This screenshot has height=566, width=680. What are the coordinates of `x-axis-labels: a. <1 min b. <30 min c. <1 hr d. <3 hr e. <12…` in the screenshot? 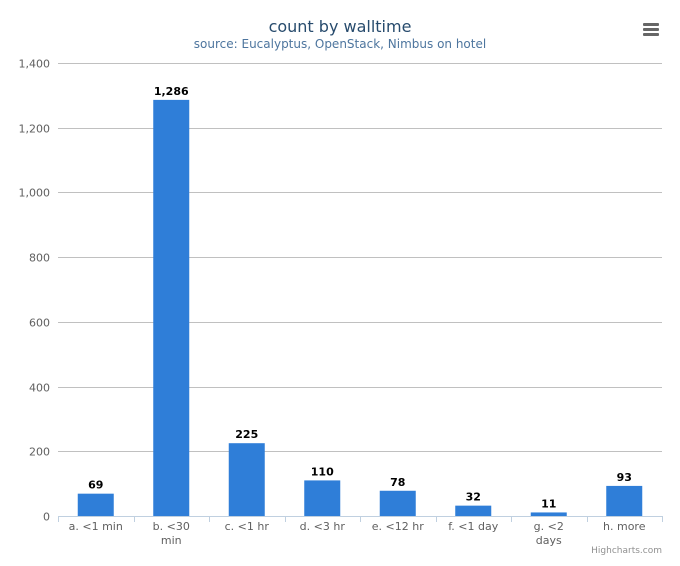 It's located at (357, 533).